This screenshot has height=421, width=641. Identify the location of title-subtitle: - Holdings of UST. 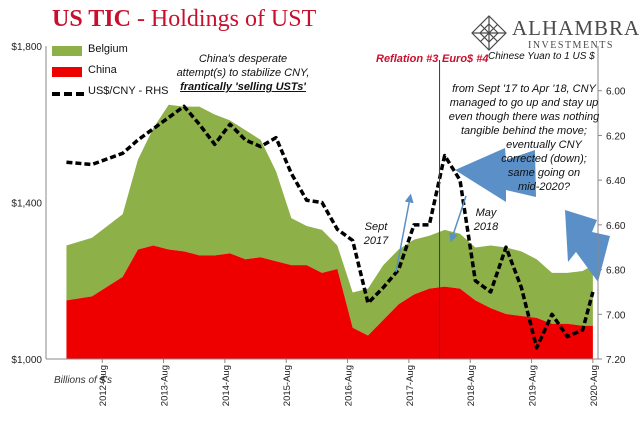
(223, 19).